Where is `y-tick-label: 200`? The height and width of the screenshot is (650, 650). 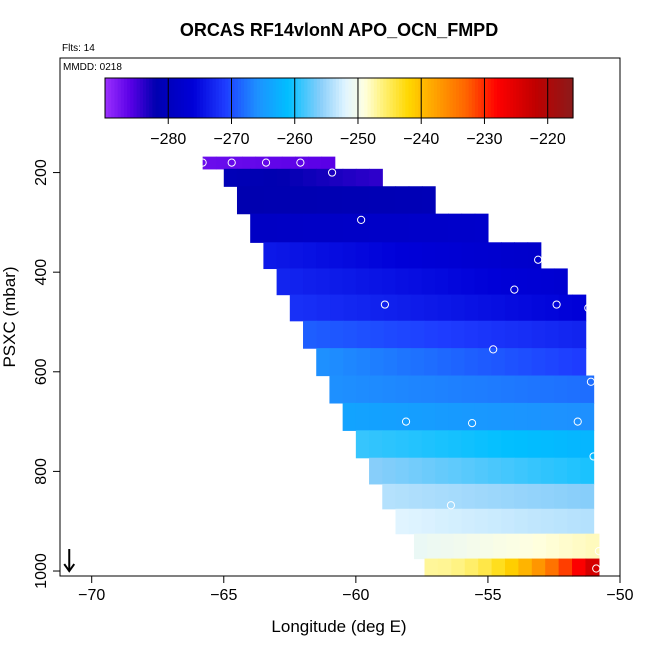 y-tick-label: 200 is located at coordinates (41, 172).